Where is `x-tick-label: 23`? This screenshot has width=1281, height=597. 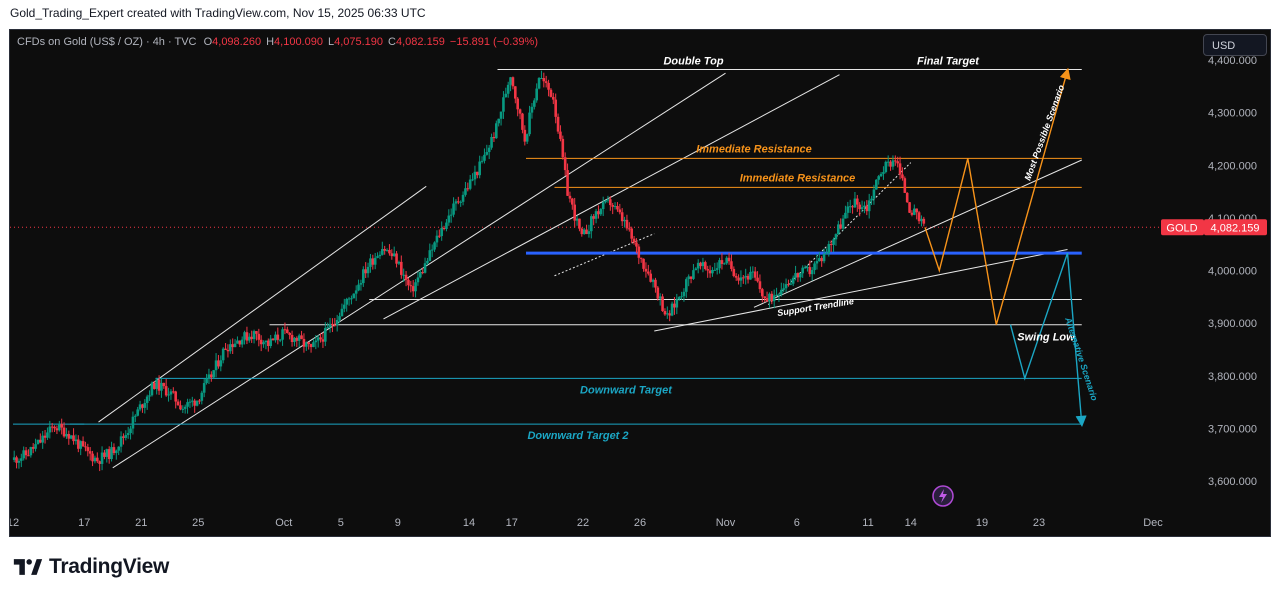
x-tick-label: 23 is located at coordinates (1039, 523).